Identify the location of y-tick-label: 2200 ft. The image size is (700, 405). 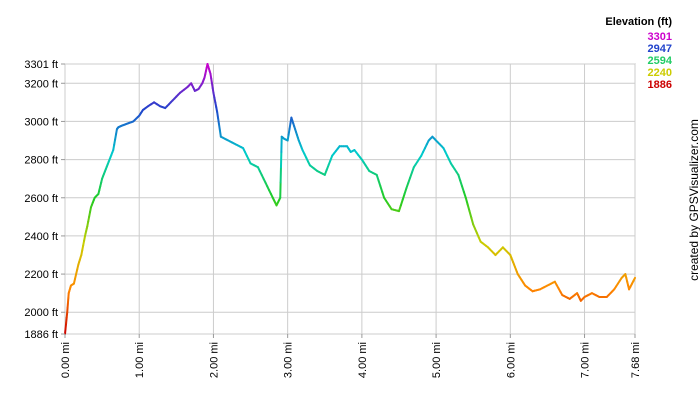
(41, 275).